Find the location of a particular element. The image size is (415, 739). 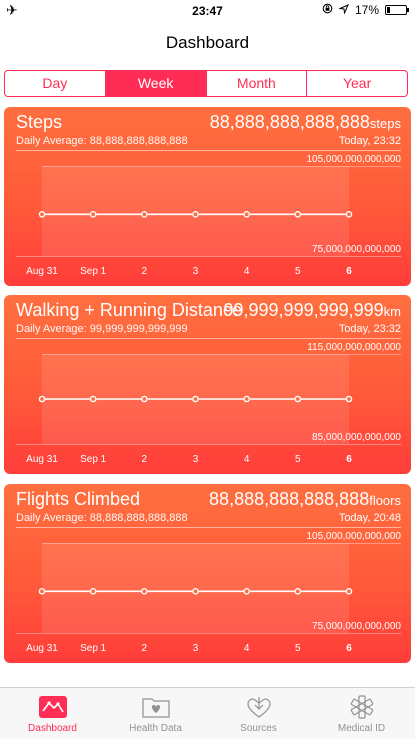

period-segmented-control: Day Week Month Year is located at coordinates (206, 83).